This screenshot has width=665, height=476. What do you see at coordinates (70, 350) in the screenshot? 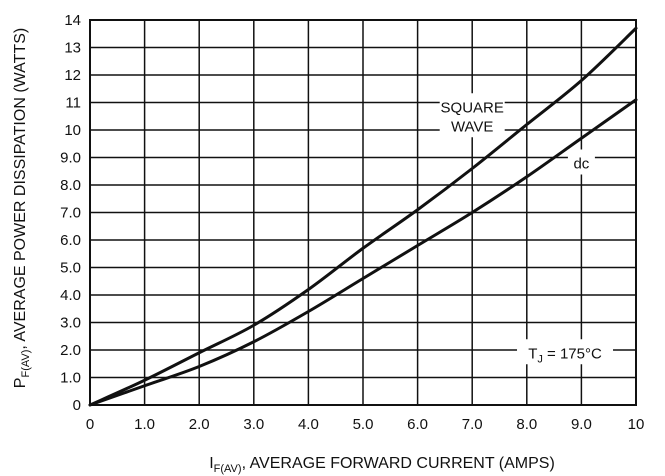
I see `y-tick-label: 2.0` at bounding box center [70, 350].